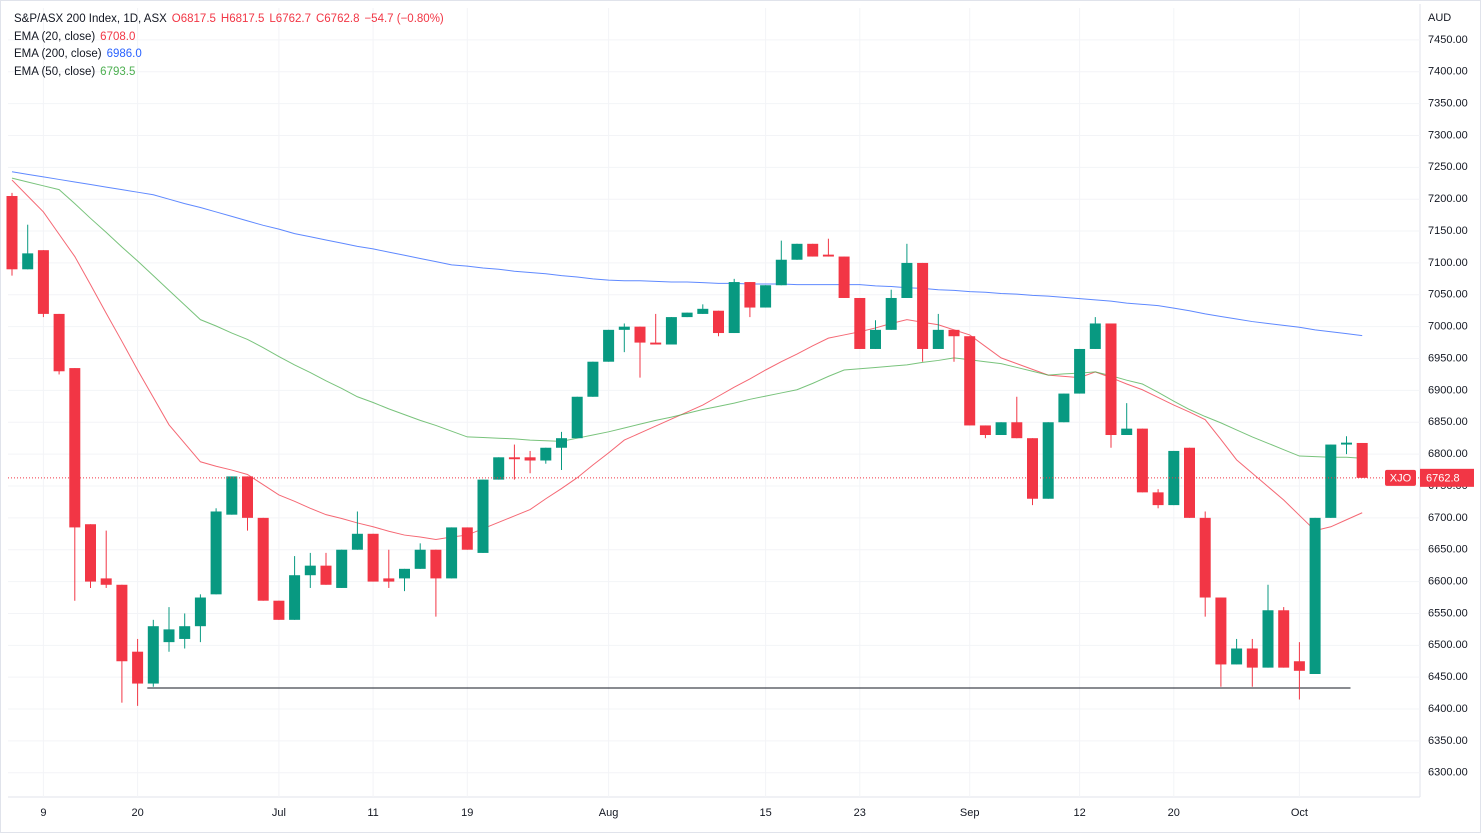  What do you see at coordinates (765, 813) in the screenshot?
I see `x-tick-label: 15` at bounding box center [765, 813].